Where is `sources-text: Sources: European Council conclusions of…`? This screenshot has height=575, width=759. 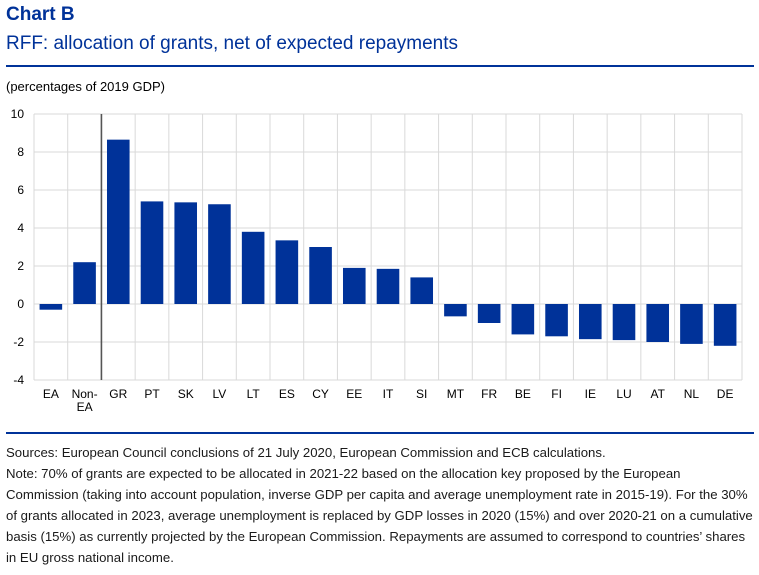 sources-text: Sources: European Council conclusions of… is located at coordinates (306, 452).